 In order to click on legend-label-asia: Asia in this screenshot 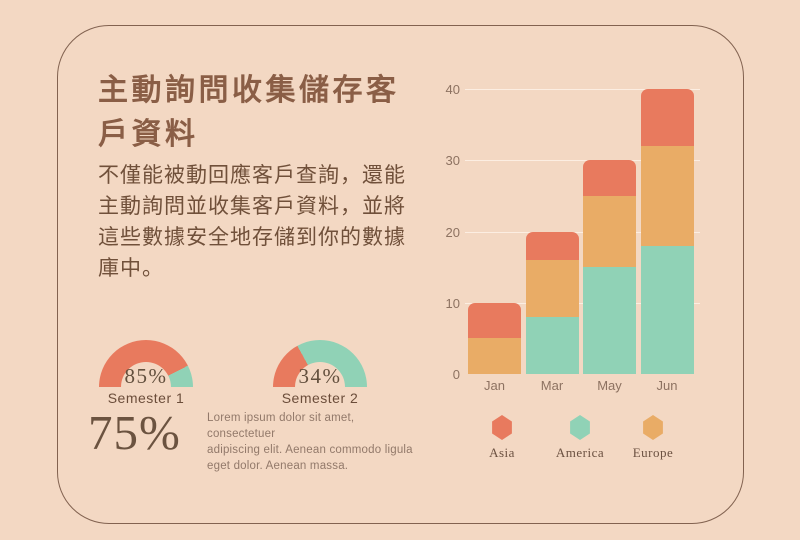, I will do `click(502, 452)`.